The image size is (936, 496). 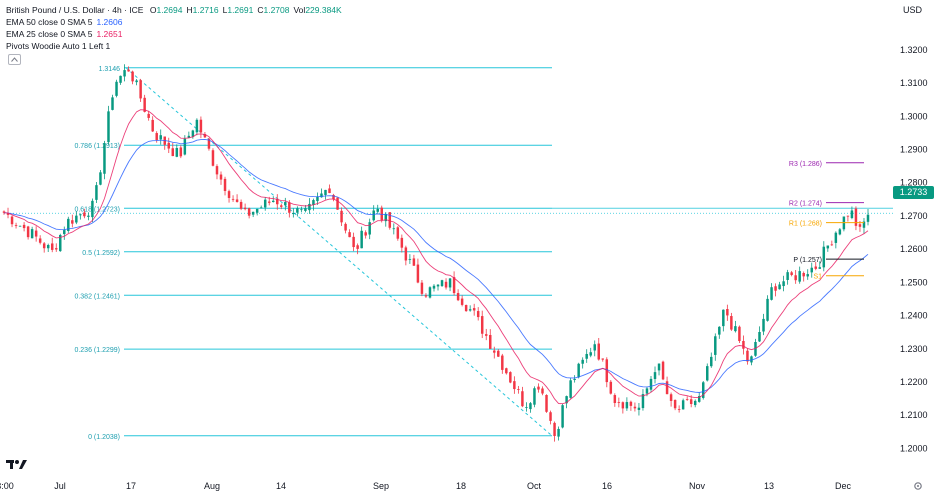 I want to click on y-tick-label: 1.2600, so click(x=914, y=249).